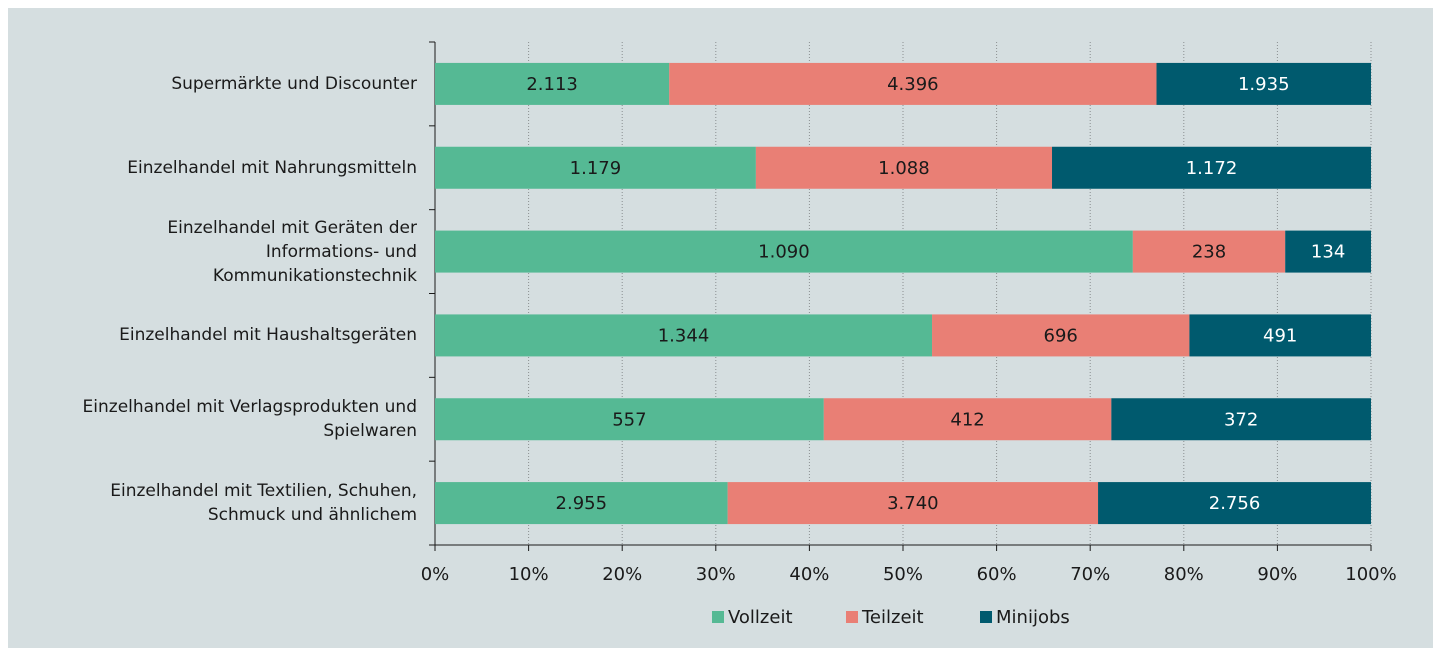 The height and width of the screenshot is (657, 1441). I want to click on data-label: 1.344, so click(684, 335).